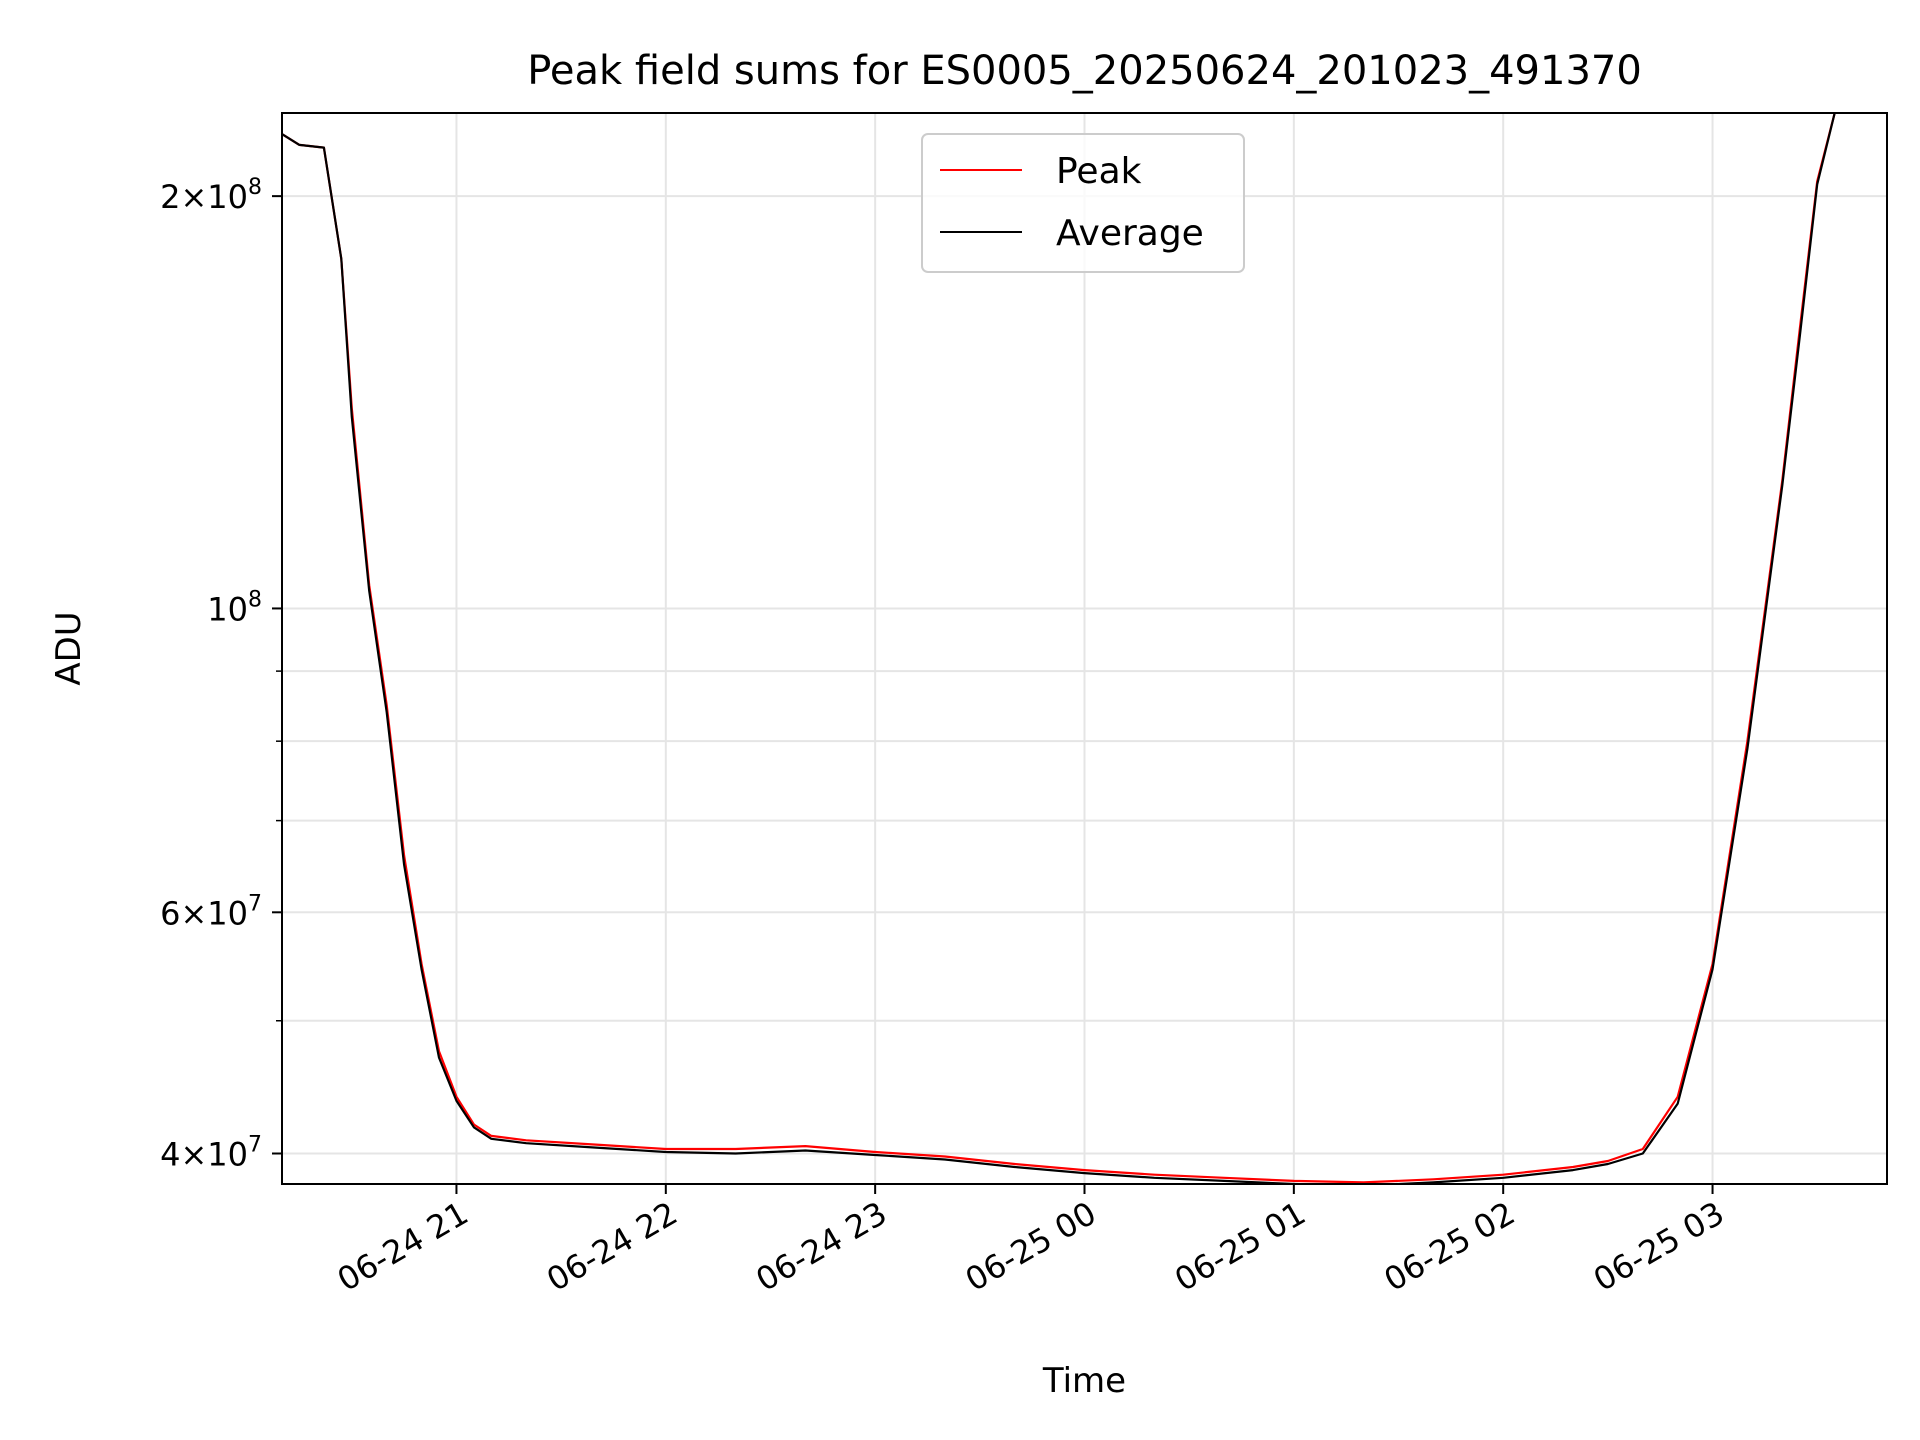 This screenshot has width=1920, height=1440. What do you see at coordinates (69, 648) in the screenshot?
I see `y-axis-label: ADU` at bounding box center [69, 648].